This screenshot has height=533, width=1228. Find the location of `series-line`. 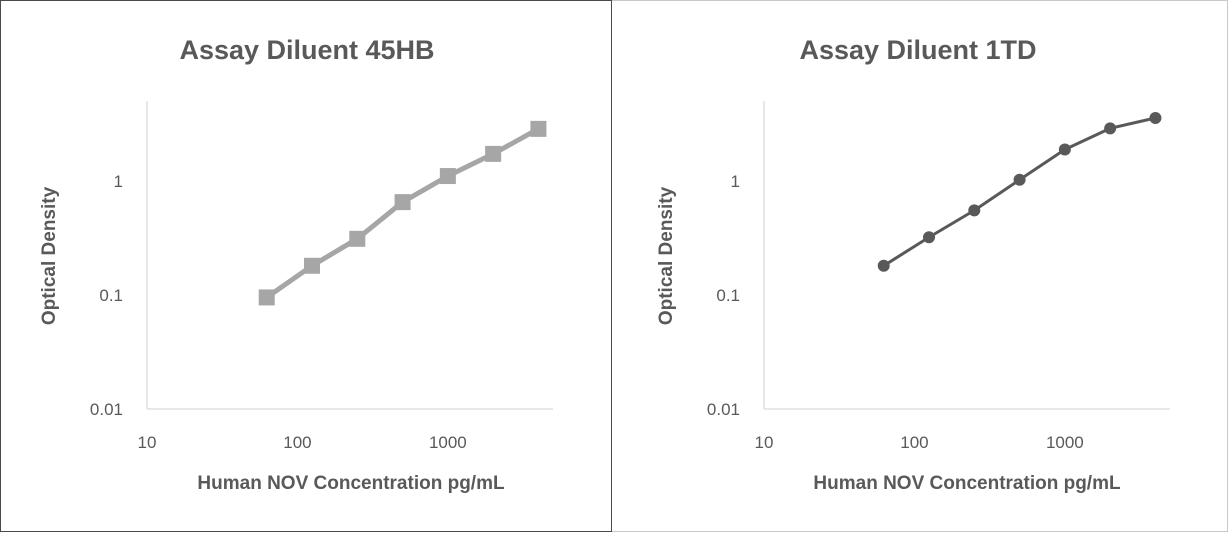

series-line is located at coordinates (1019, 192).